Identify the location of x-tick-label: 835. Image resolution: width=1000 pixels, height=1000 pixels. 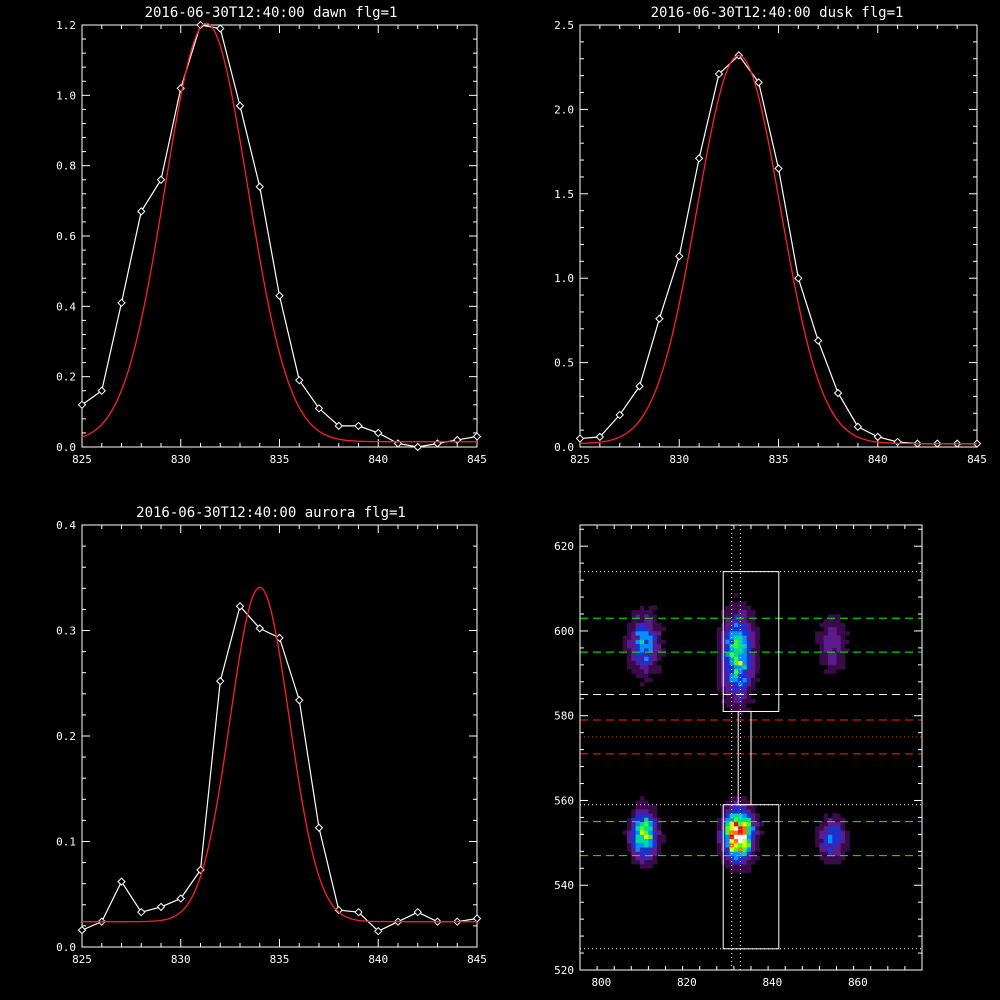
(779, 459).